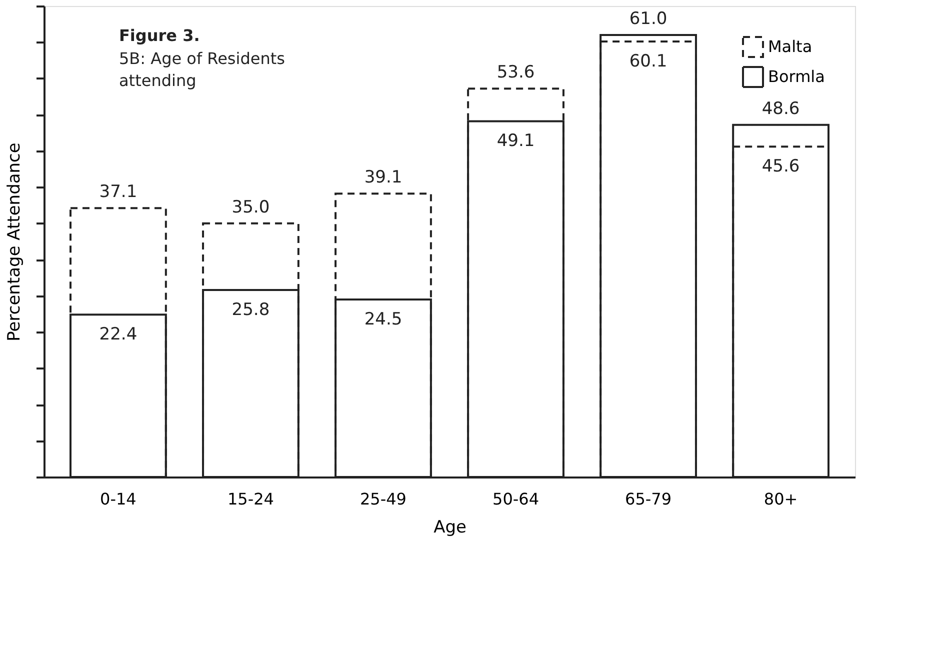  What do you see at coordinates (251, 310) in the screenshot?
I see `data-label: 25.8` at bounding box center [251, 310].